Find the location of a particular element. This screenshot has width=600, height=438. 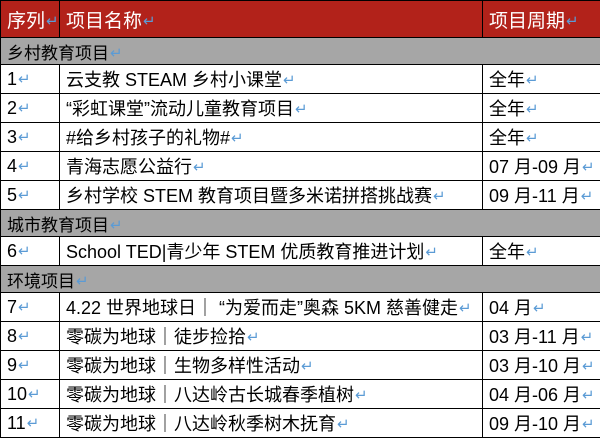

row-name-value: School TED|青少年 STEM 优质教育推进计划 is located at coordinates (245, 252).